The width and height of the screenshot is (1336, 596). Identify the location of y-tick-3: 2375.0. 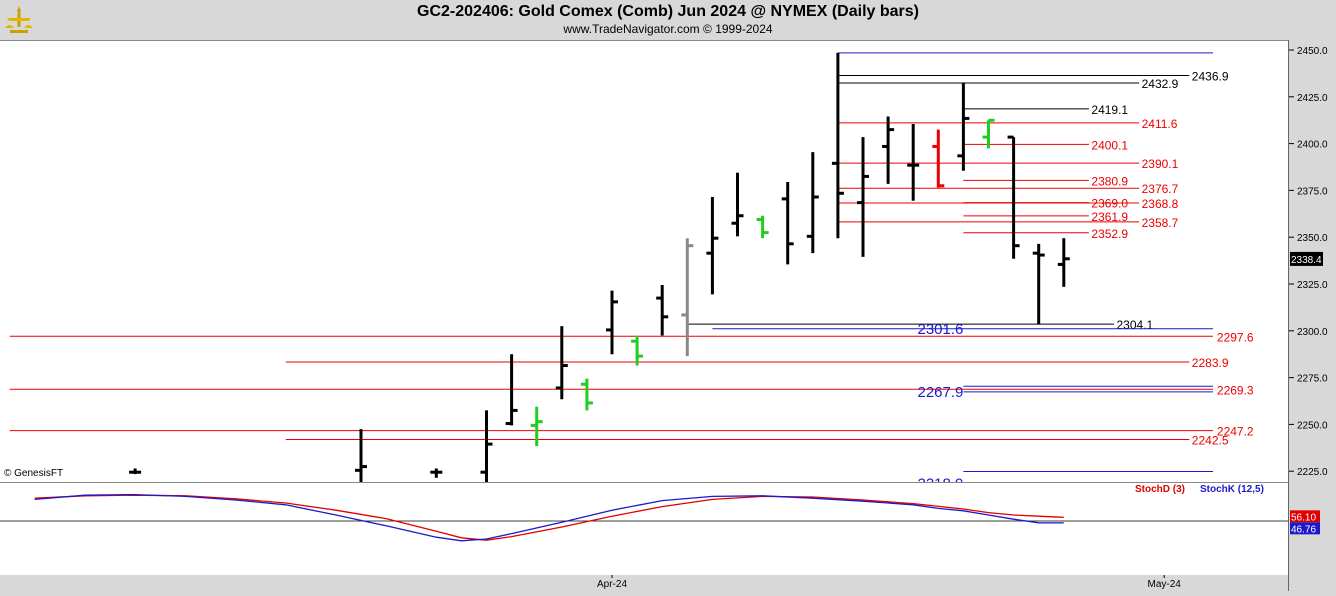
(1312, 191).